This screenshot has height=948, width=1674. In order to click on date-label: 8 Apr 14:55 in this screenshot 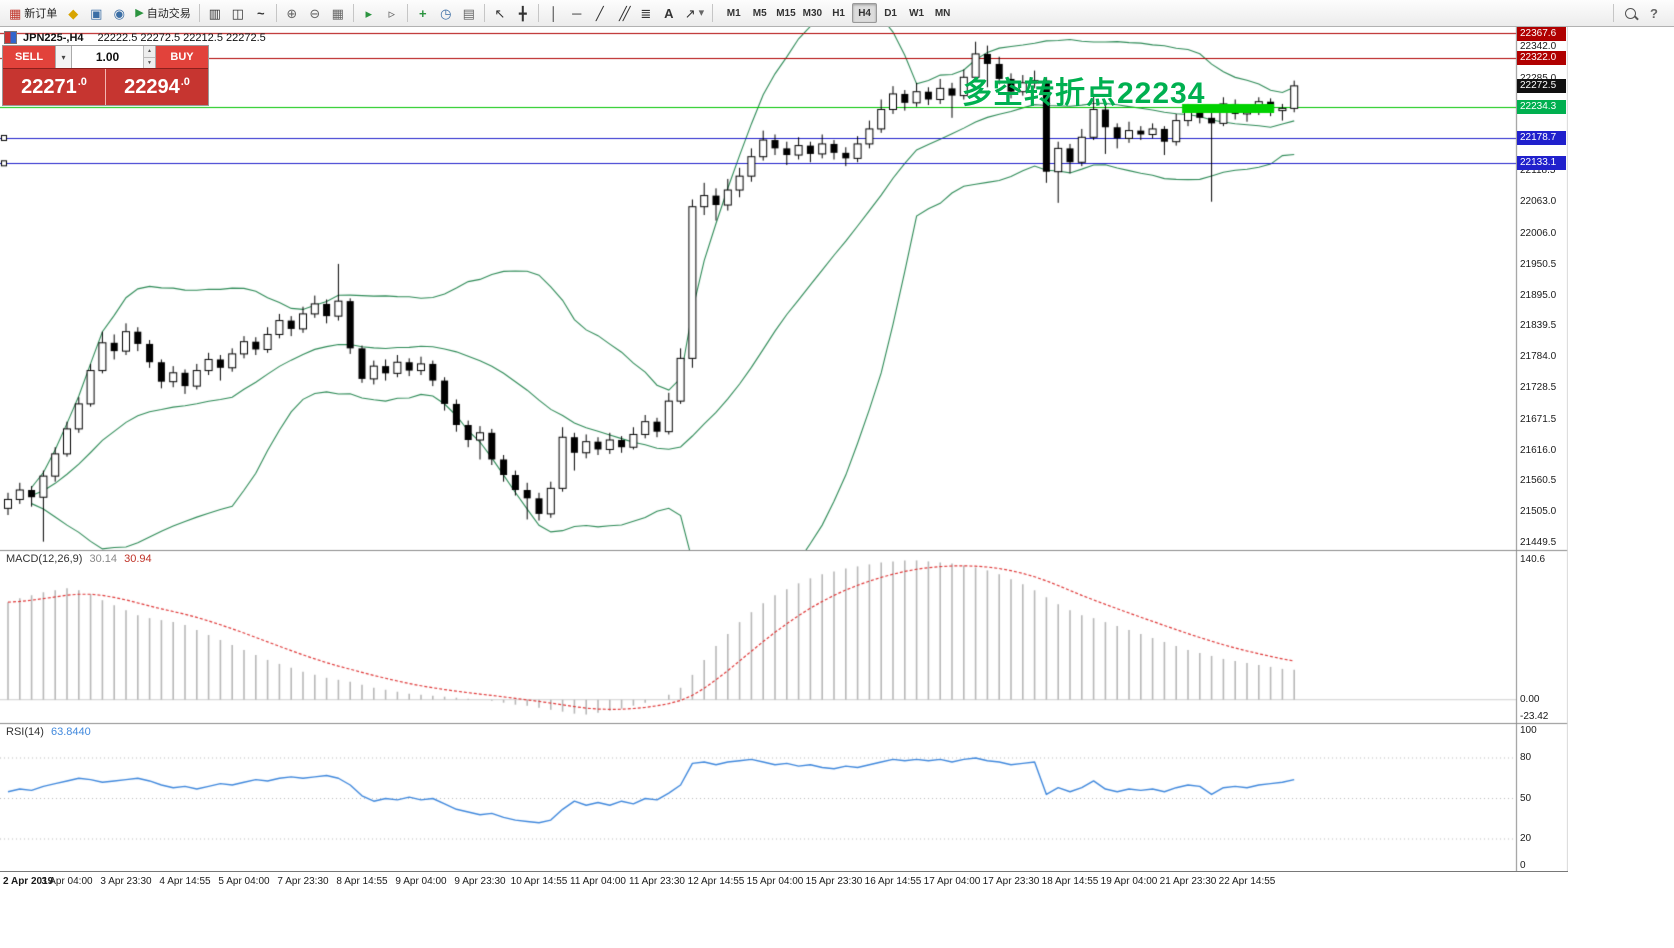, I will do `click(362, 881)`.